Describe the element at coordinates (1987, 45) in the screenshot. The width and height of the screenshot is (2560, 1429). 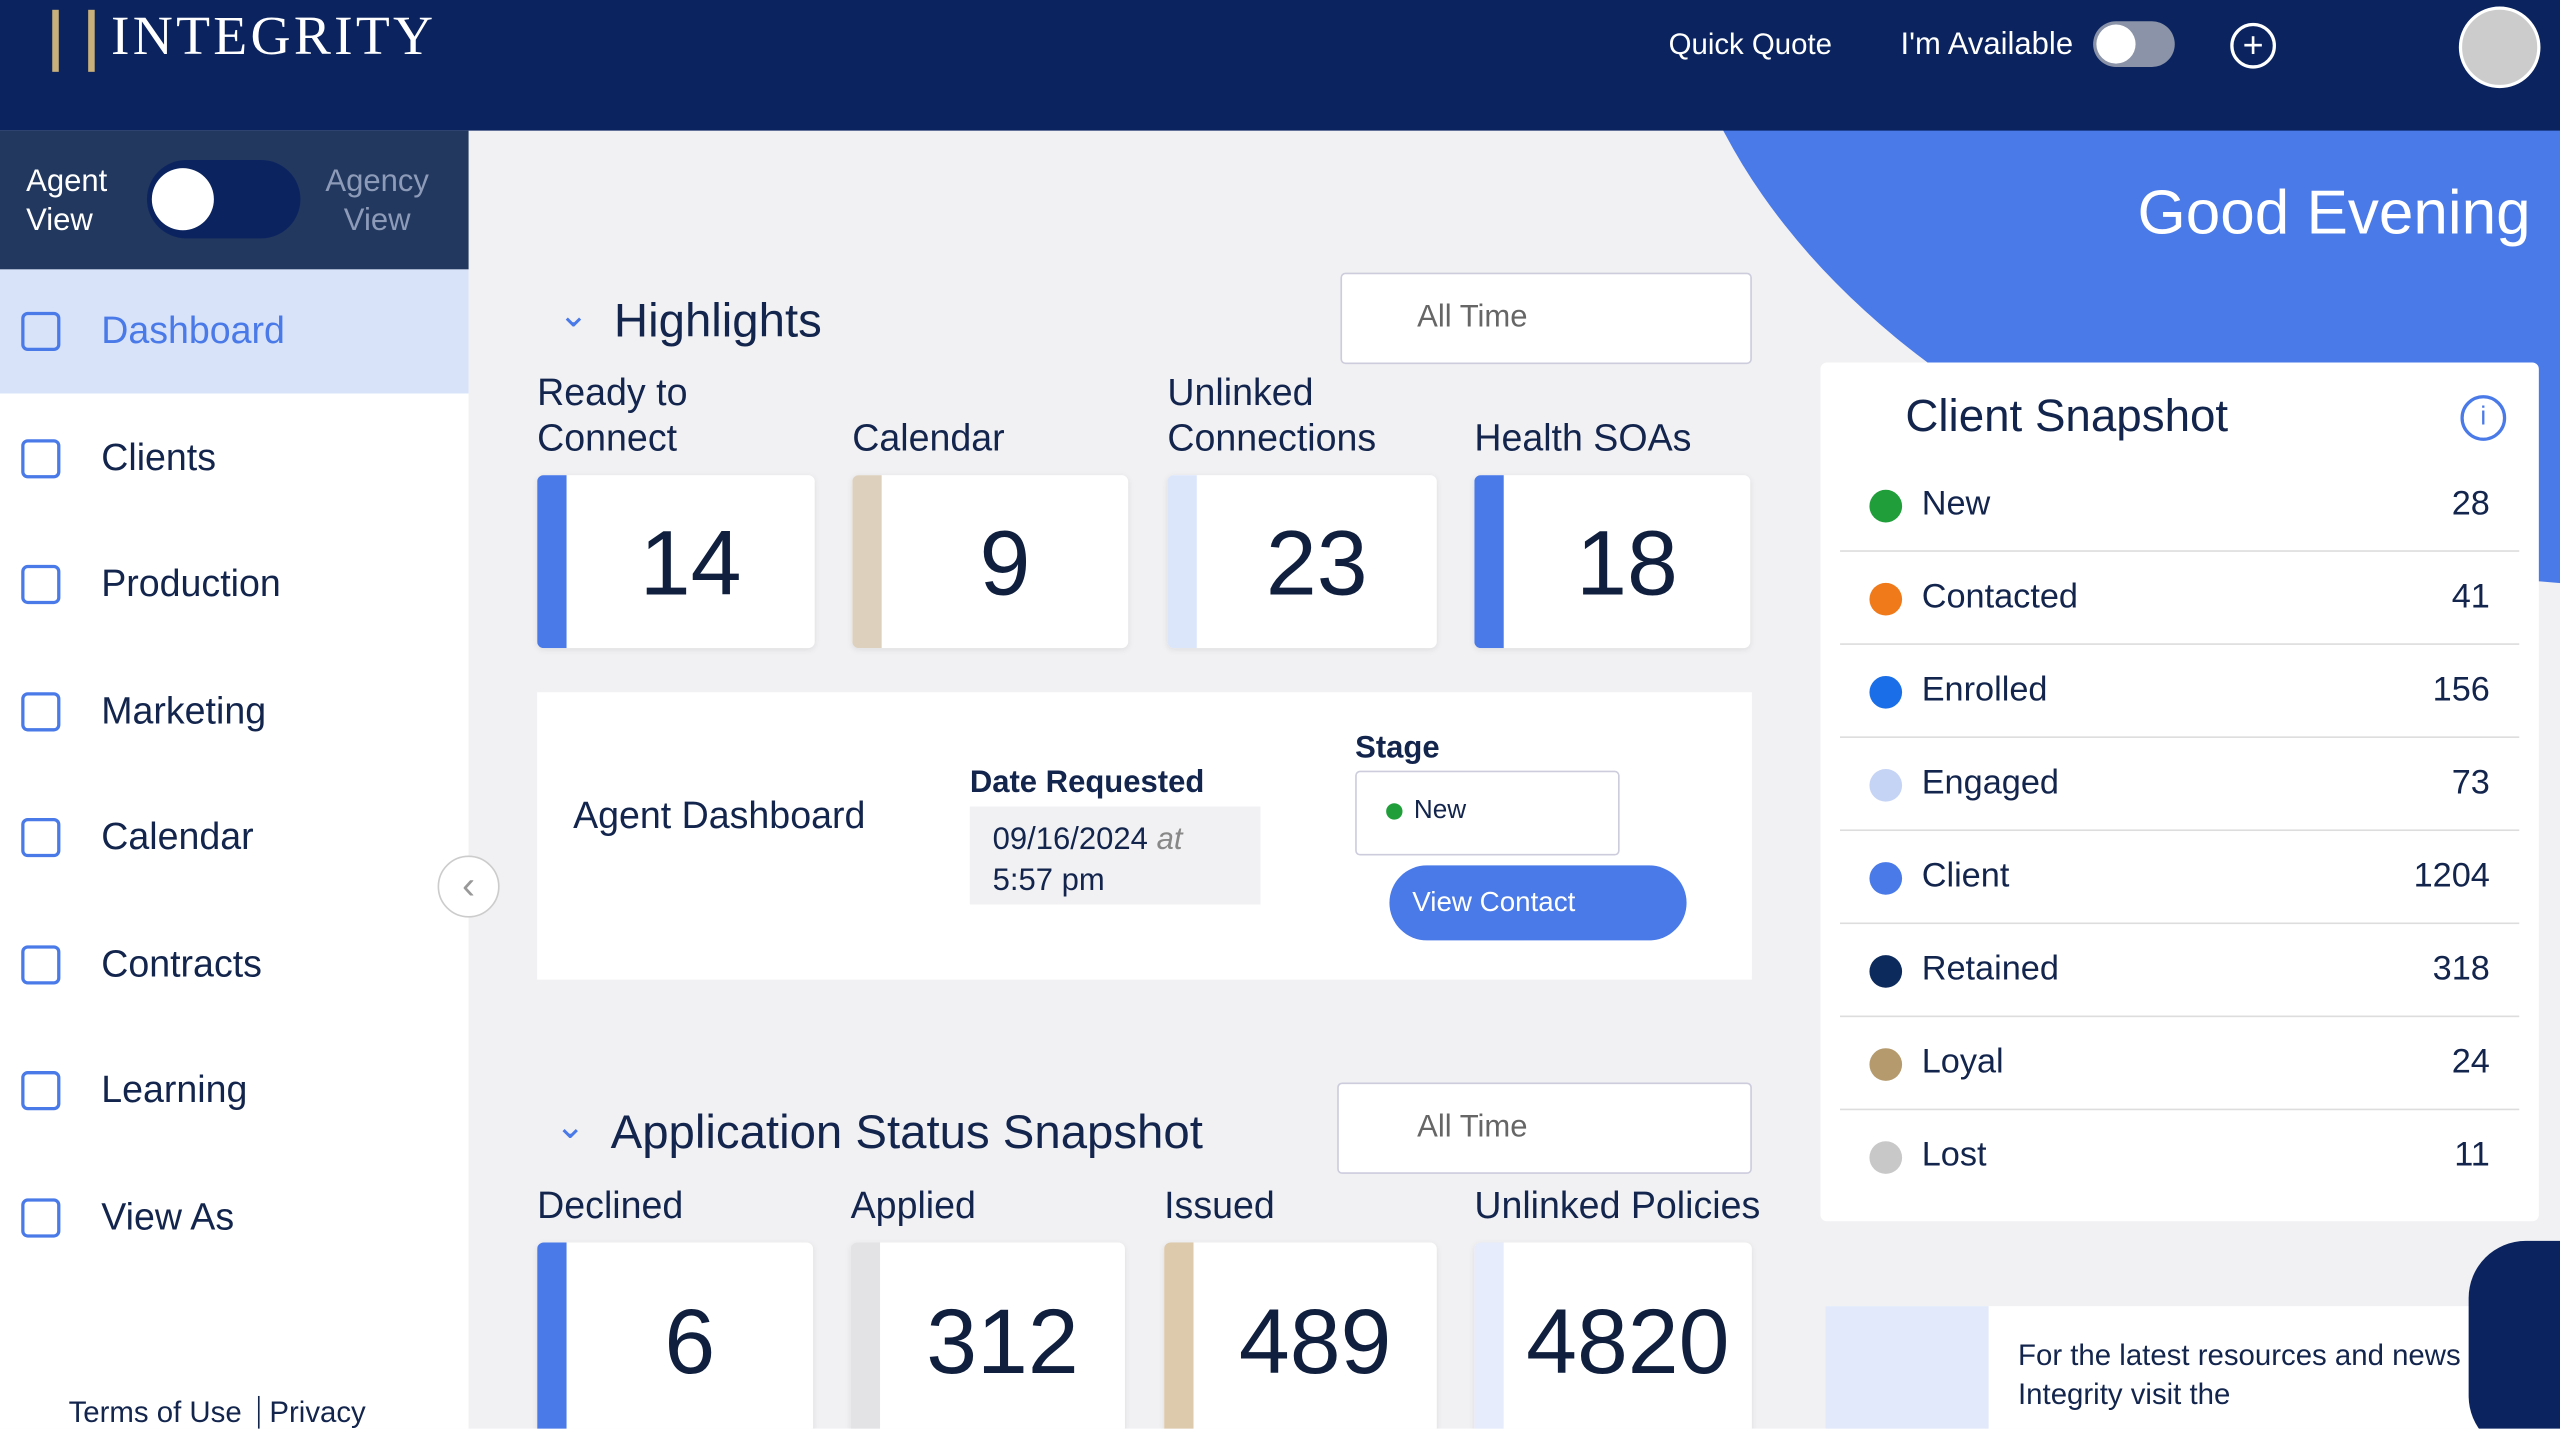
I see `availability-label: I'm Available` at that location.